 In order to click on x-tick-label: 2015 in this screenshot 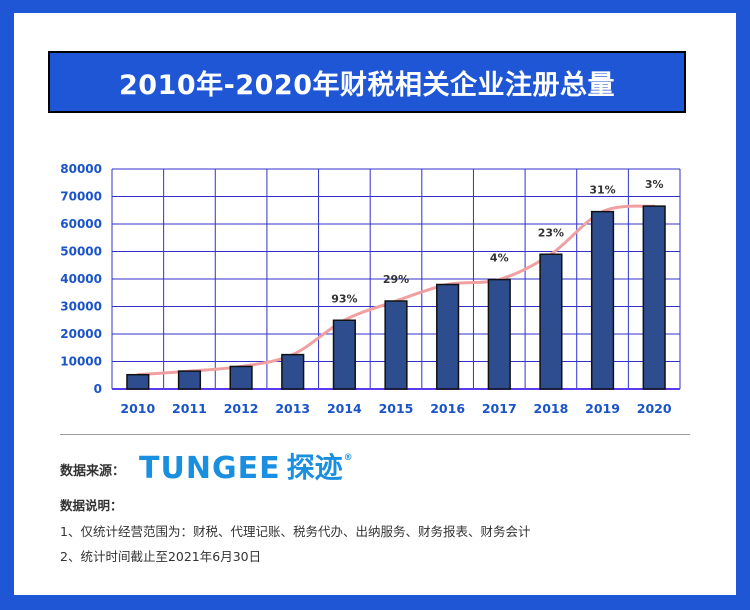, I will do `click(396, 408)`.